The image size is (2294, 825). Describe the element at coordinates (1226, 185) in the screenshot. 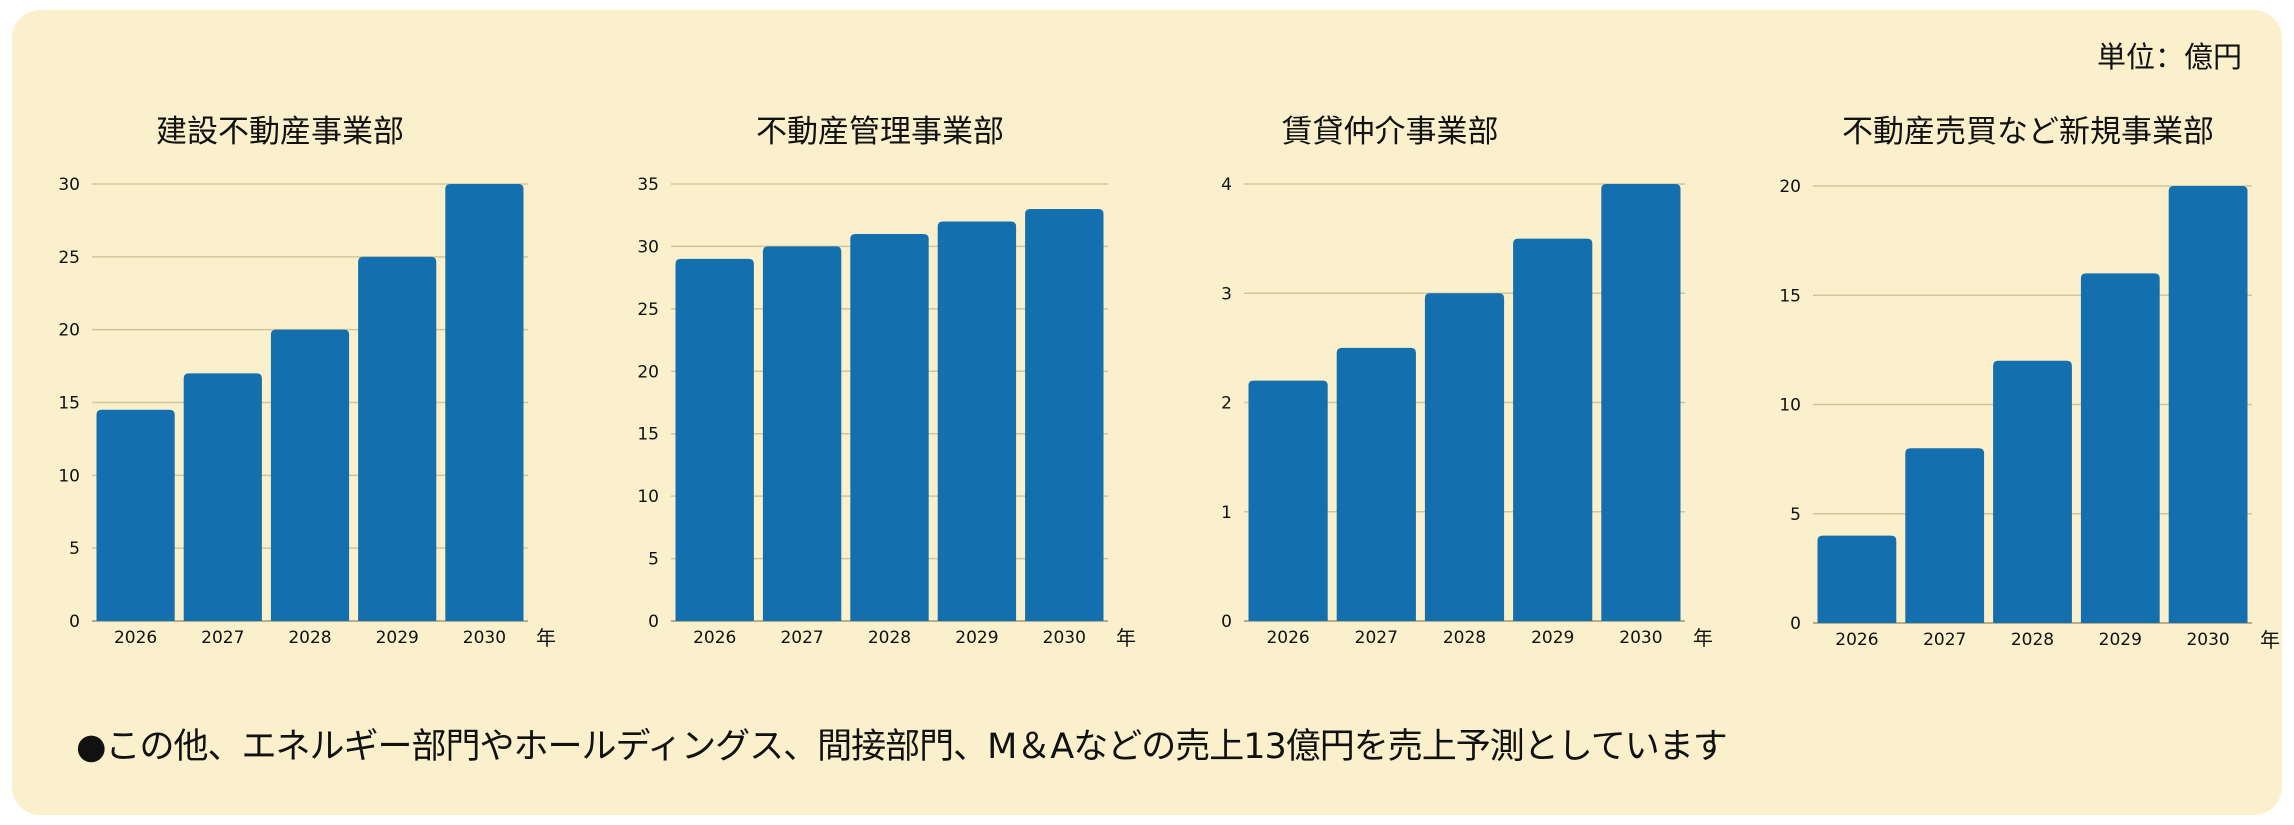

I see `y-tick-label: 4` at that location.